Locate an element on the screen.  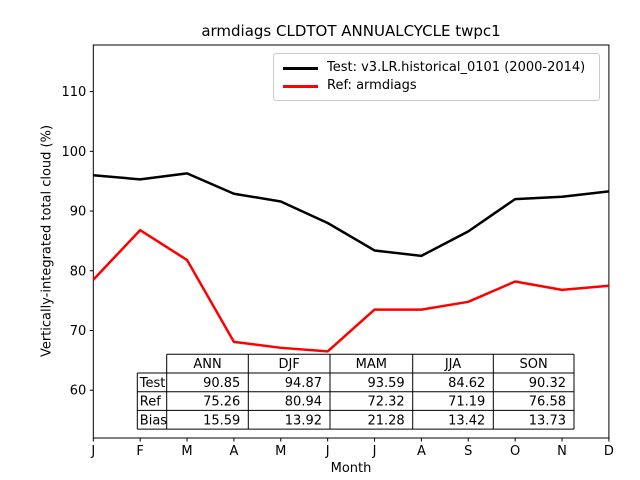
chart-title: armdiags CLDTOT ANNUALCYCLE twpc1 is located at coordinates (351, 31).